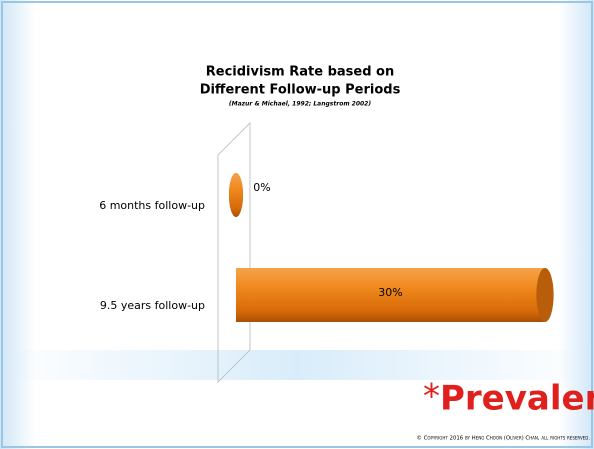 The width and height of the screenshot is (594, 449). What do you see at coordinates (152, 205) in the screenshot?
I see `category-label: 6 months follow-up` at bounding box center [152, 205].